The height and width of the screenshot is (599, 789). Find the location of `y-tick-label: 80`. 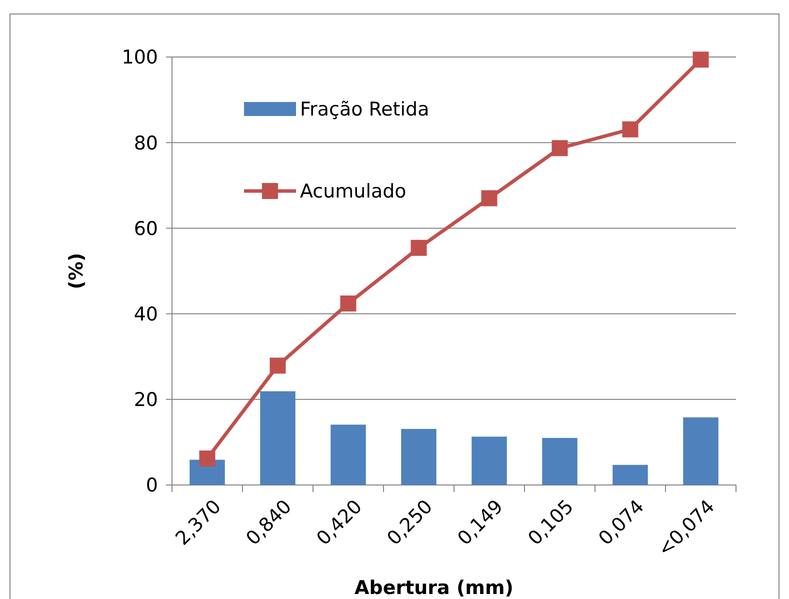

y-tick-label: 80 is located at coordinates (146, 143).